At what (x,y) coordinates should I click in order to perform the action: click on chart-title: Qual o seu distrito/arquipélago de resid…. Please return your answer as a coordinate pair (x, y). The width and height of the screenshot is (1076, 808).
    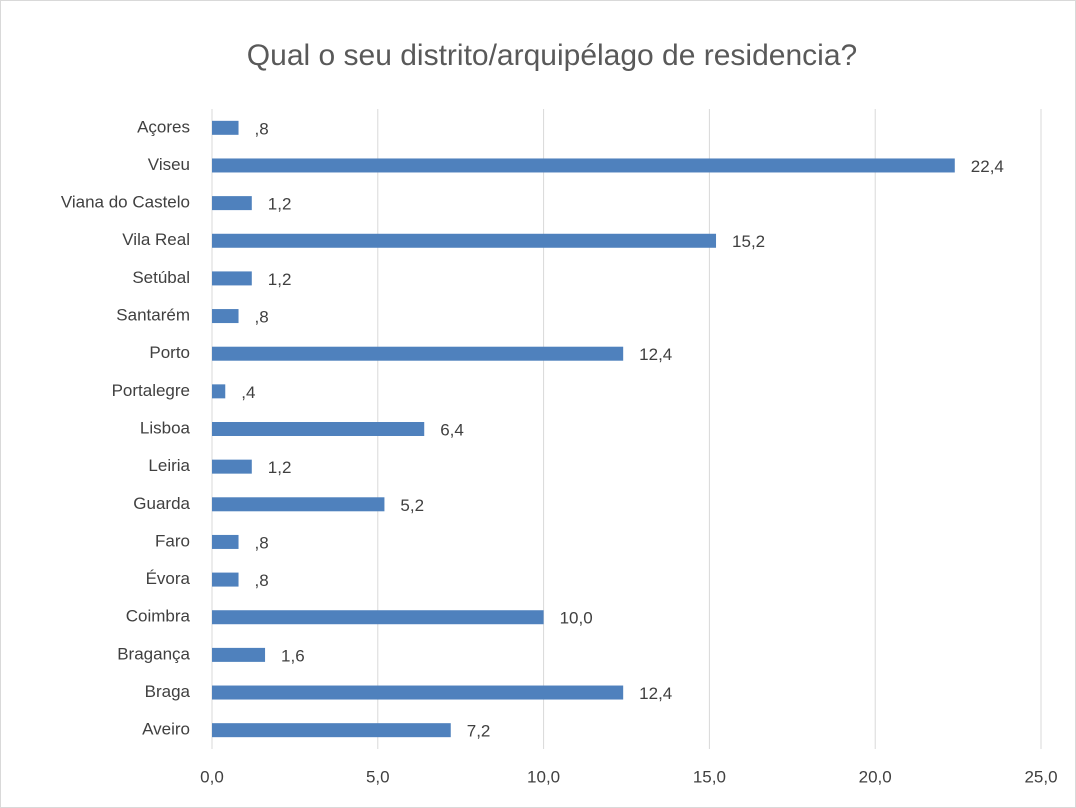
    Looking at the image, I should click on (552, 55).